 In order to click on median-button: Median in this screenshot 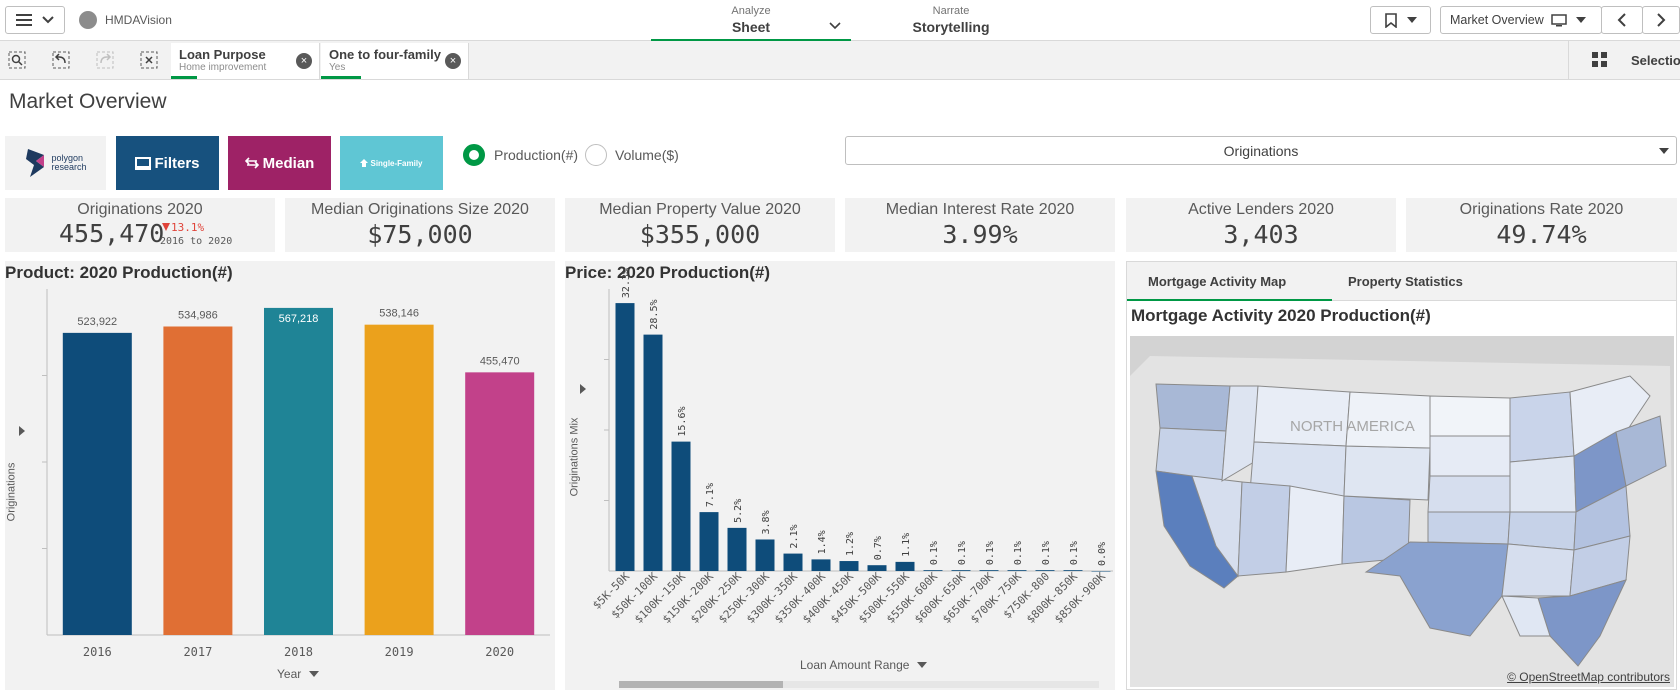, I will do `click(279, 163)`.